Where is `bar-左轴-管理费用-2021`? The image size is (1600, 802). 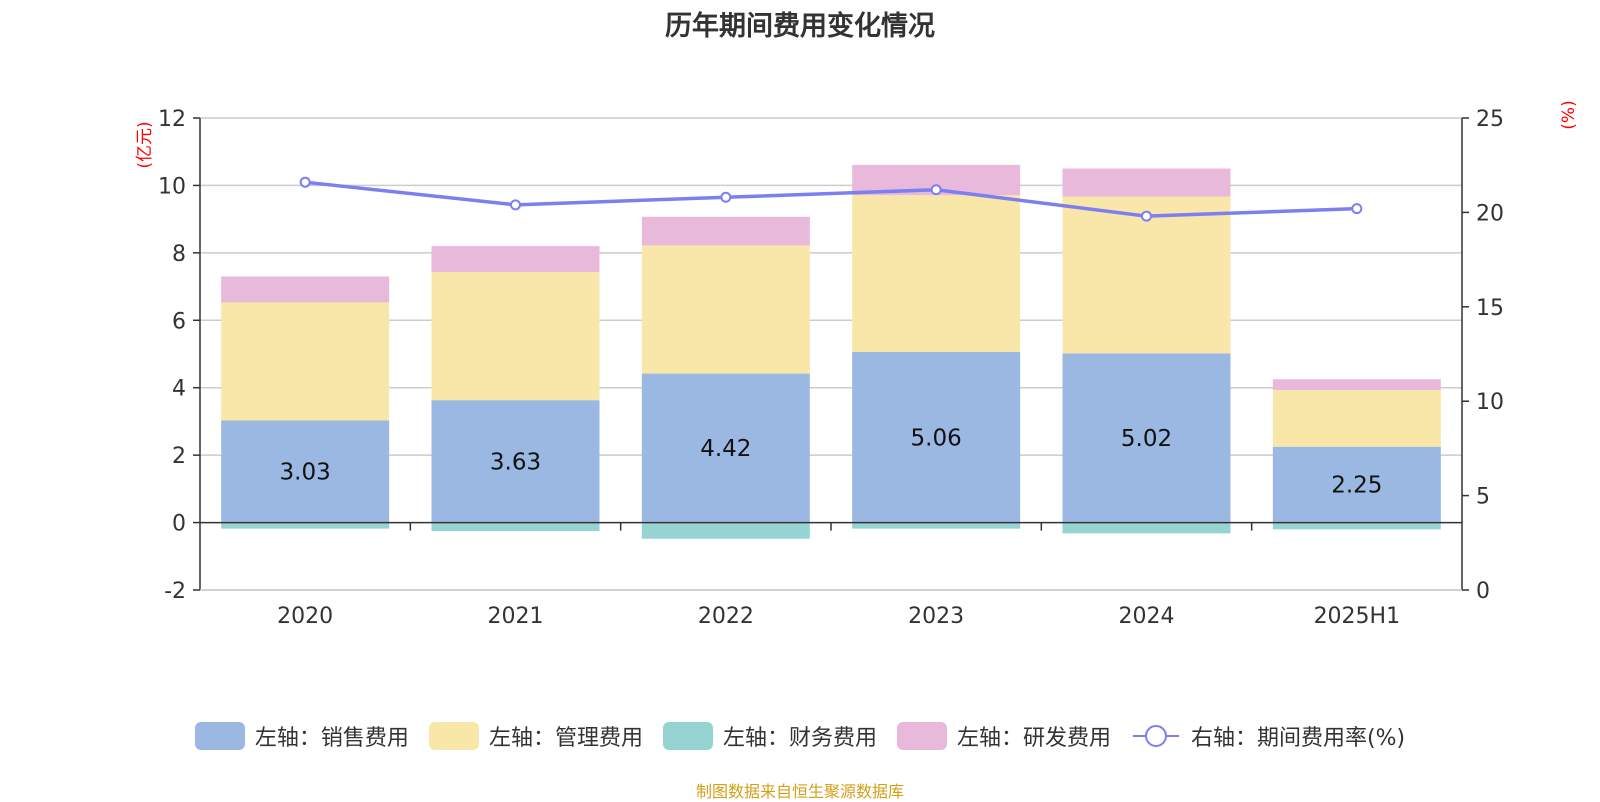
bar-左轴-管理费用-2021 is located at coordinates (515, 336).